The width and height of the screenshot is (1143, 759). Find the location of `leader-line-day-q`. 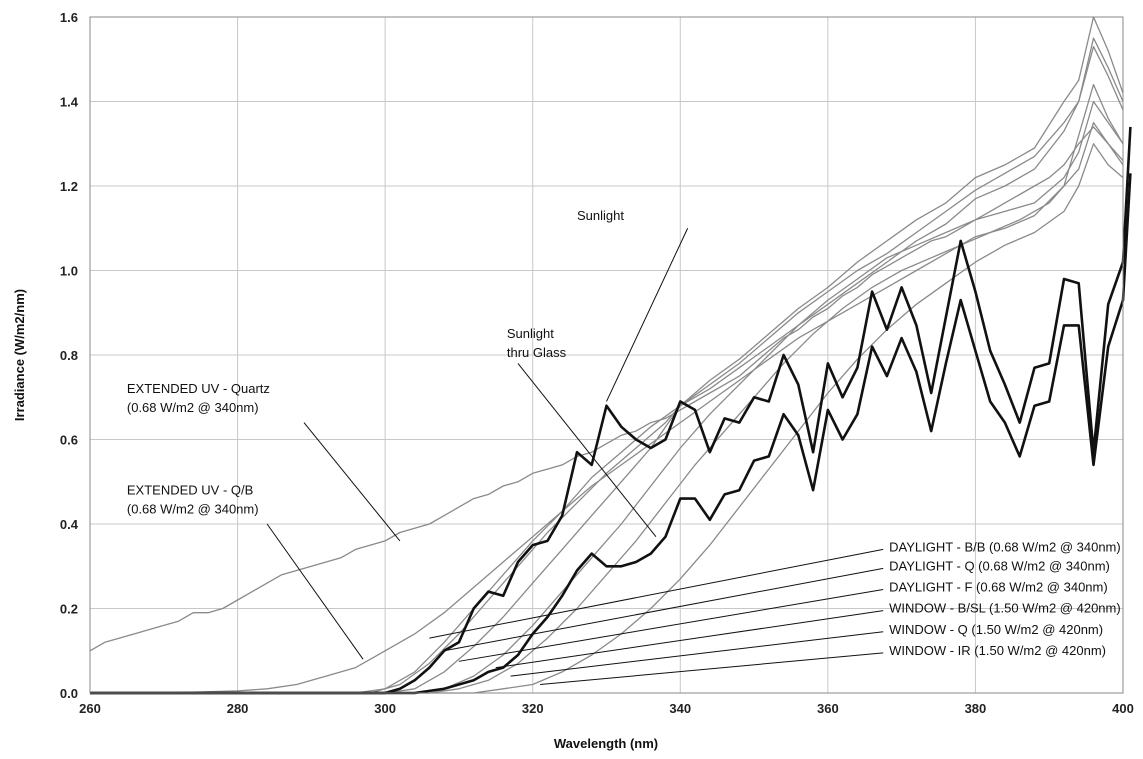

leader-line-day-q is located at coordinates (664, 609).